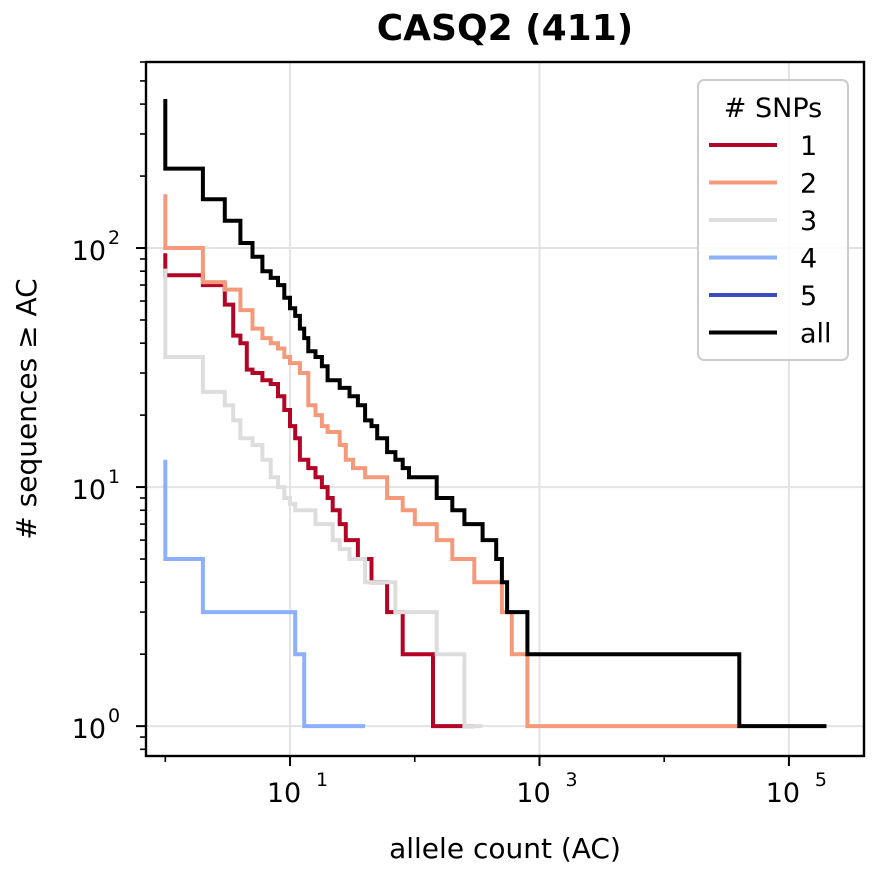 This screenshot has width=875, height=879. What do you see at coordinates (533, 793) in the screenshot?
I see `x-tick-label-1: 10` at bounding box center [533, 793].